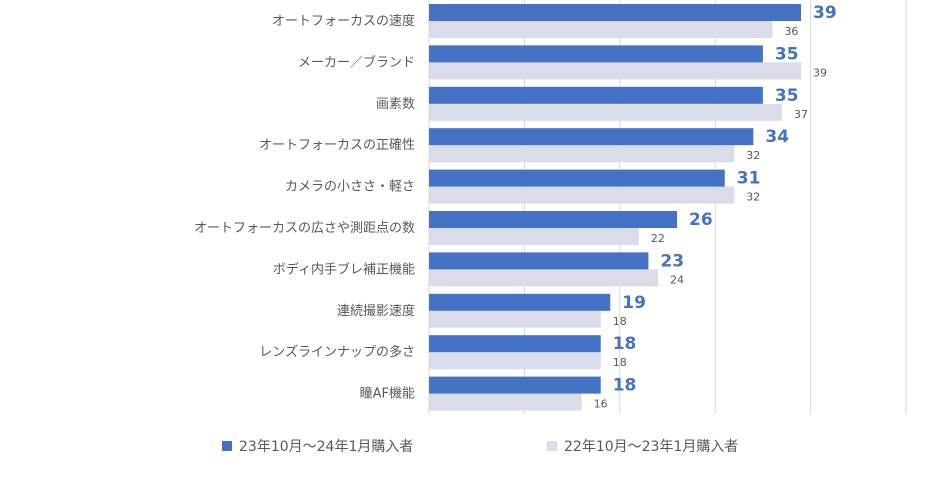 The image size is (940, 481). Describe the element at coordinates (350, 187) in the screenshot. I see `category-label: カメラの小ささ・軽さ` at that location.